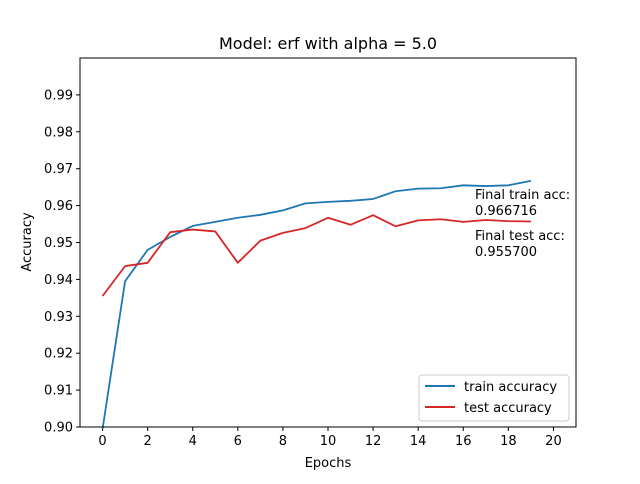  What do you see at coordinates (328, 463) in the screenshot?
I see `x-axis-label: Epochs` at bounding box center [328, 463].